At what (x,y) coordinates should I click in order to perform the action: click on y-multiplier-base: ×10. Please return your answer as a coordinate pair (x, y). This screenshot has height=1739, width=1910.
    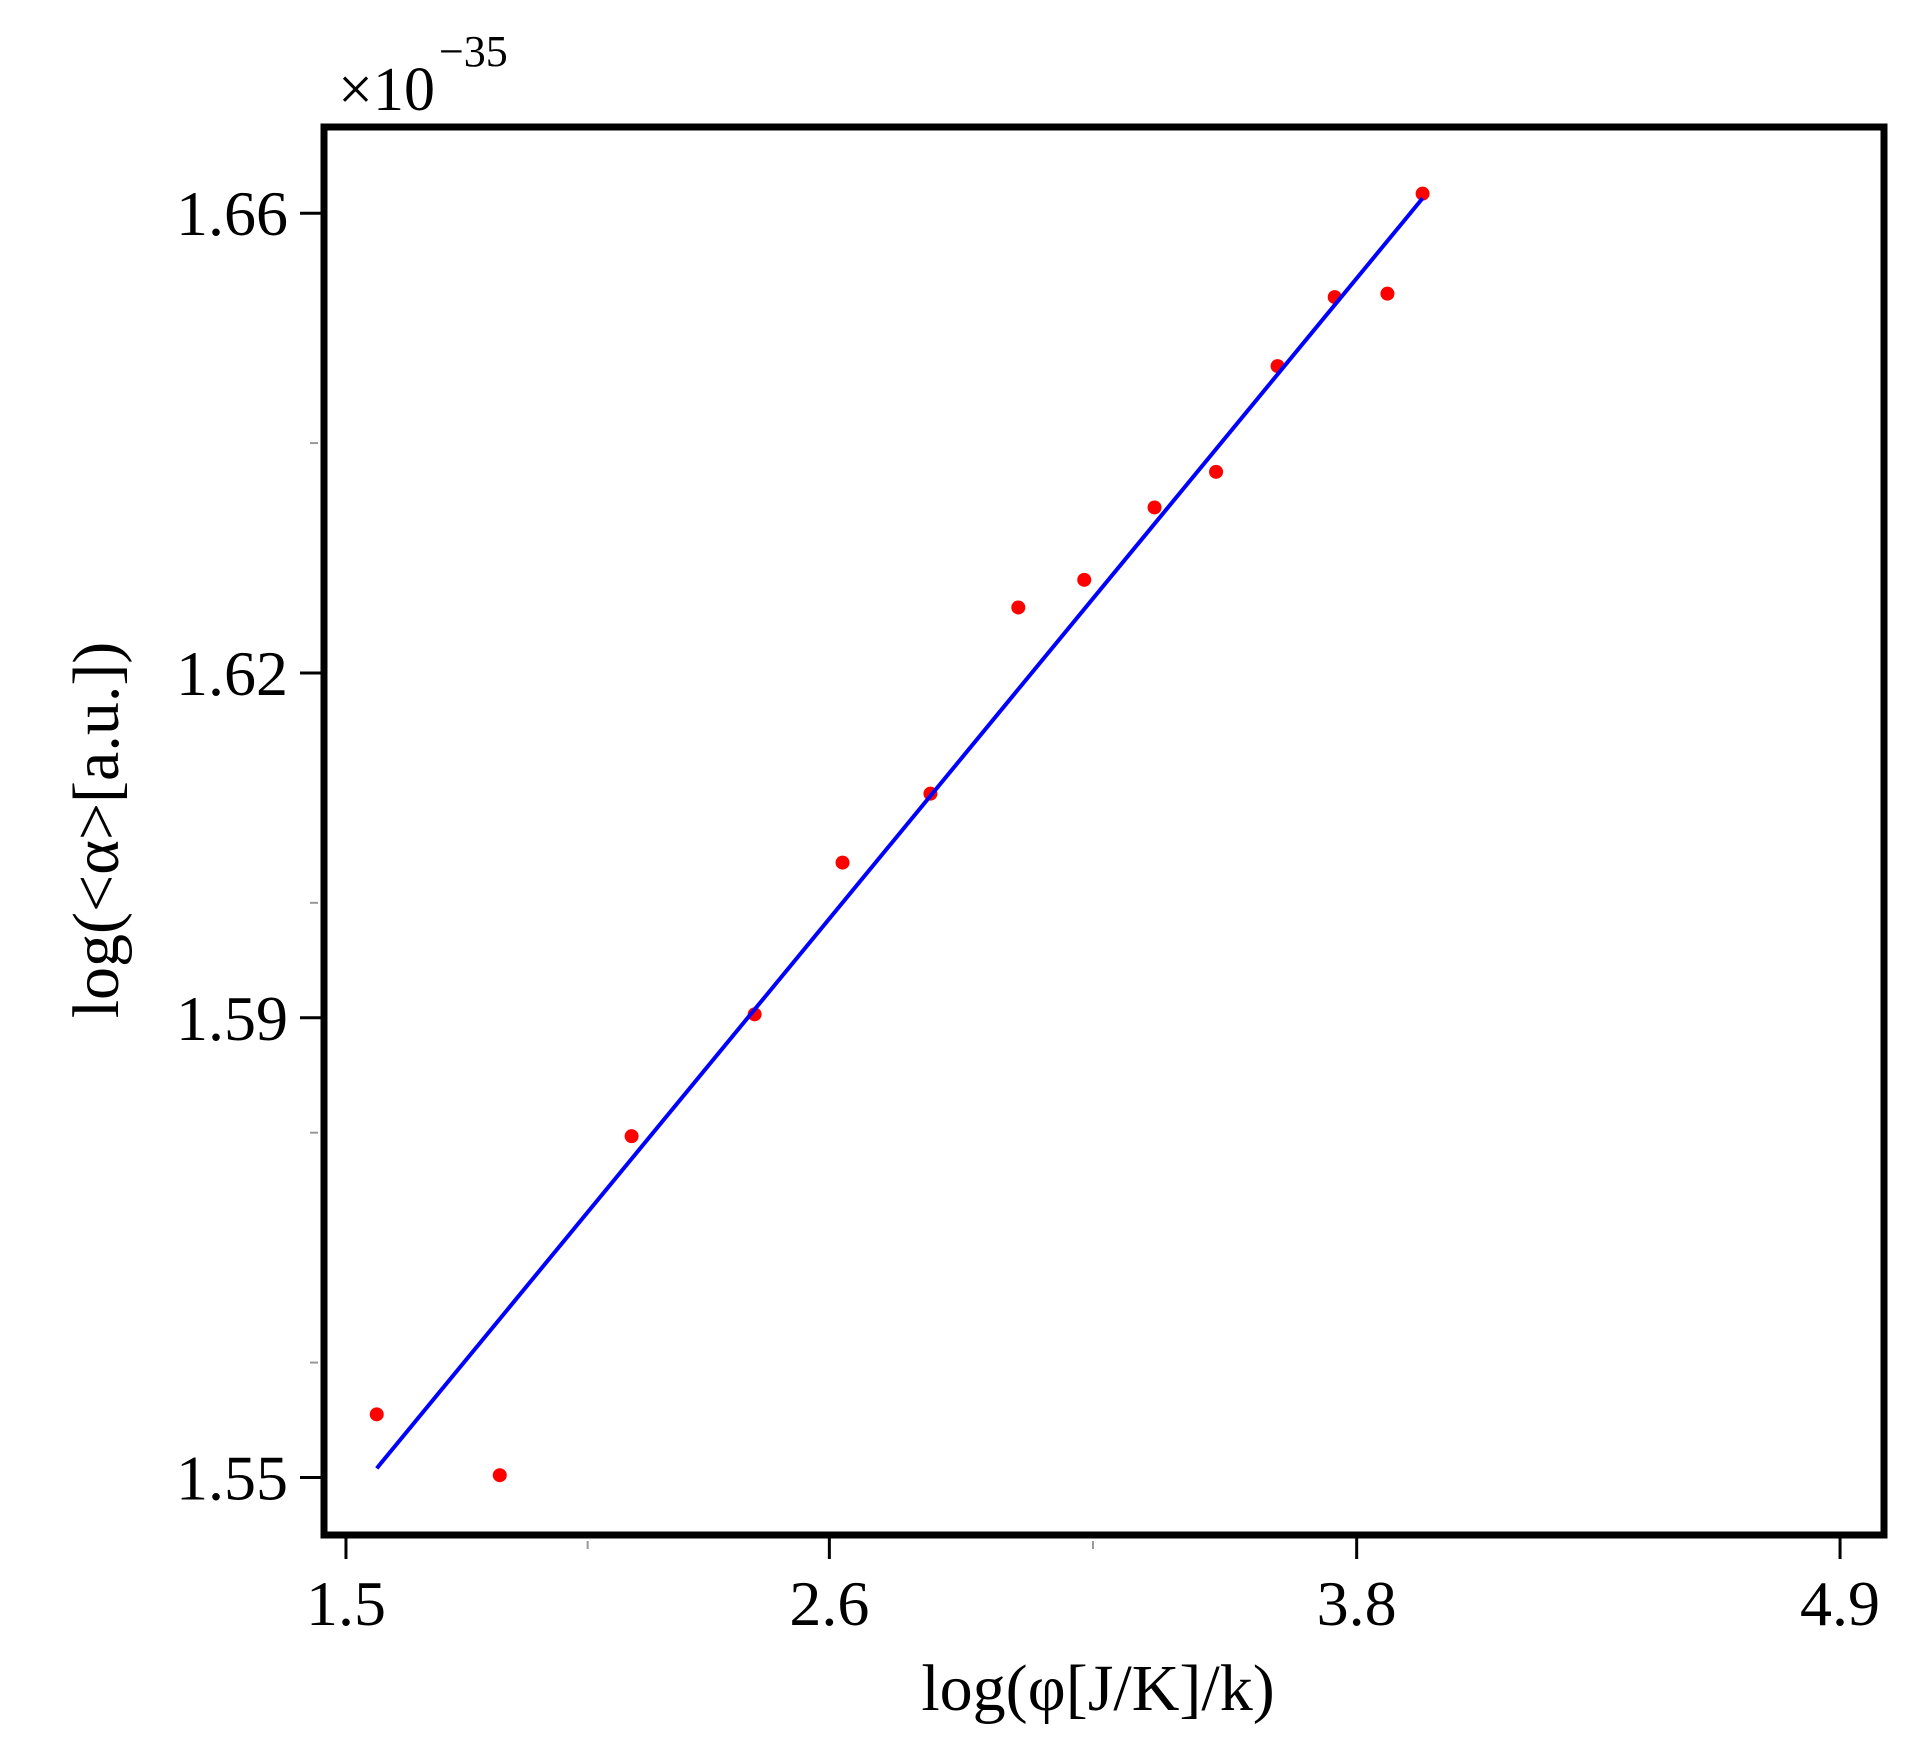
    Looking at the image, I should click on (386, 90).